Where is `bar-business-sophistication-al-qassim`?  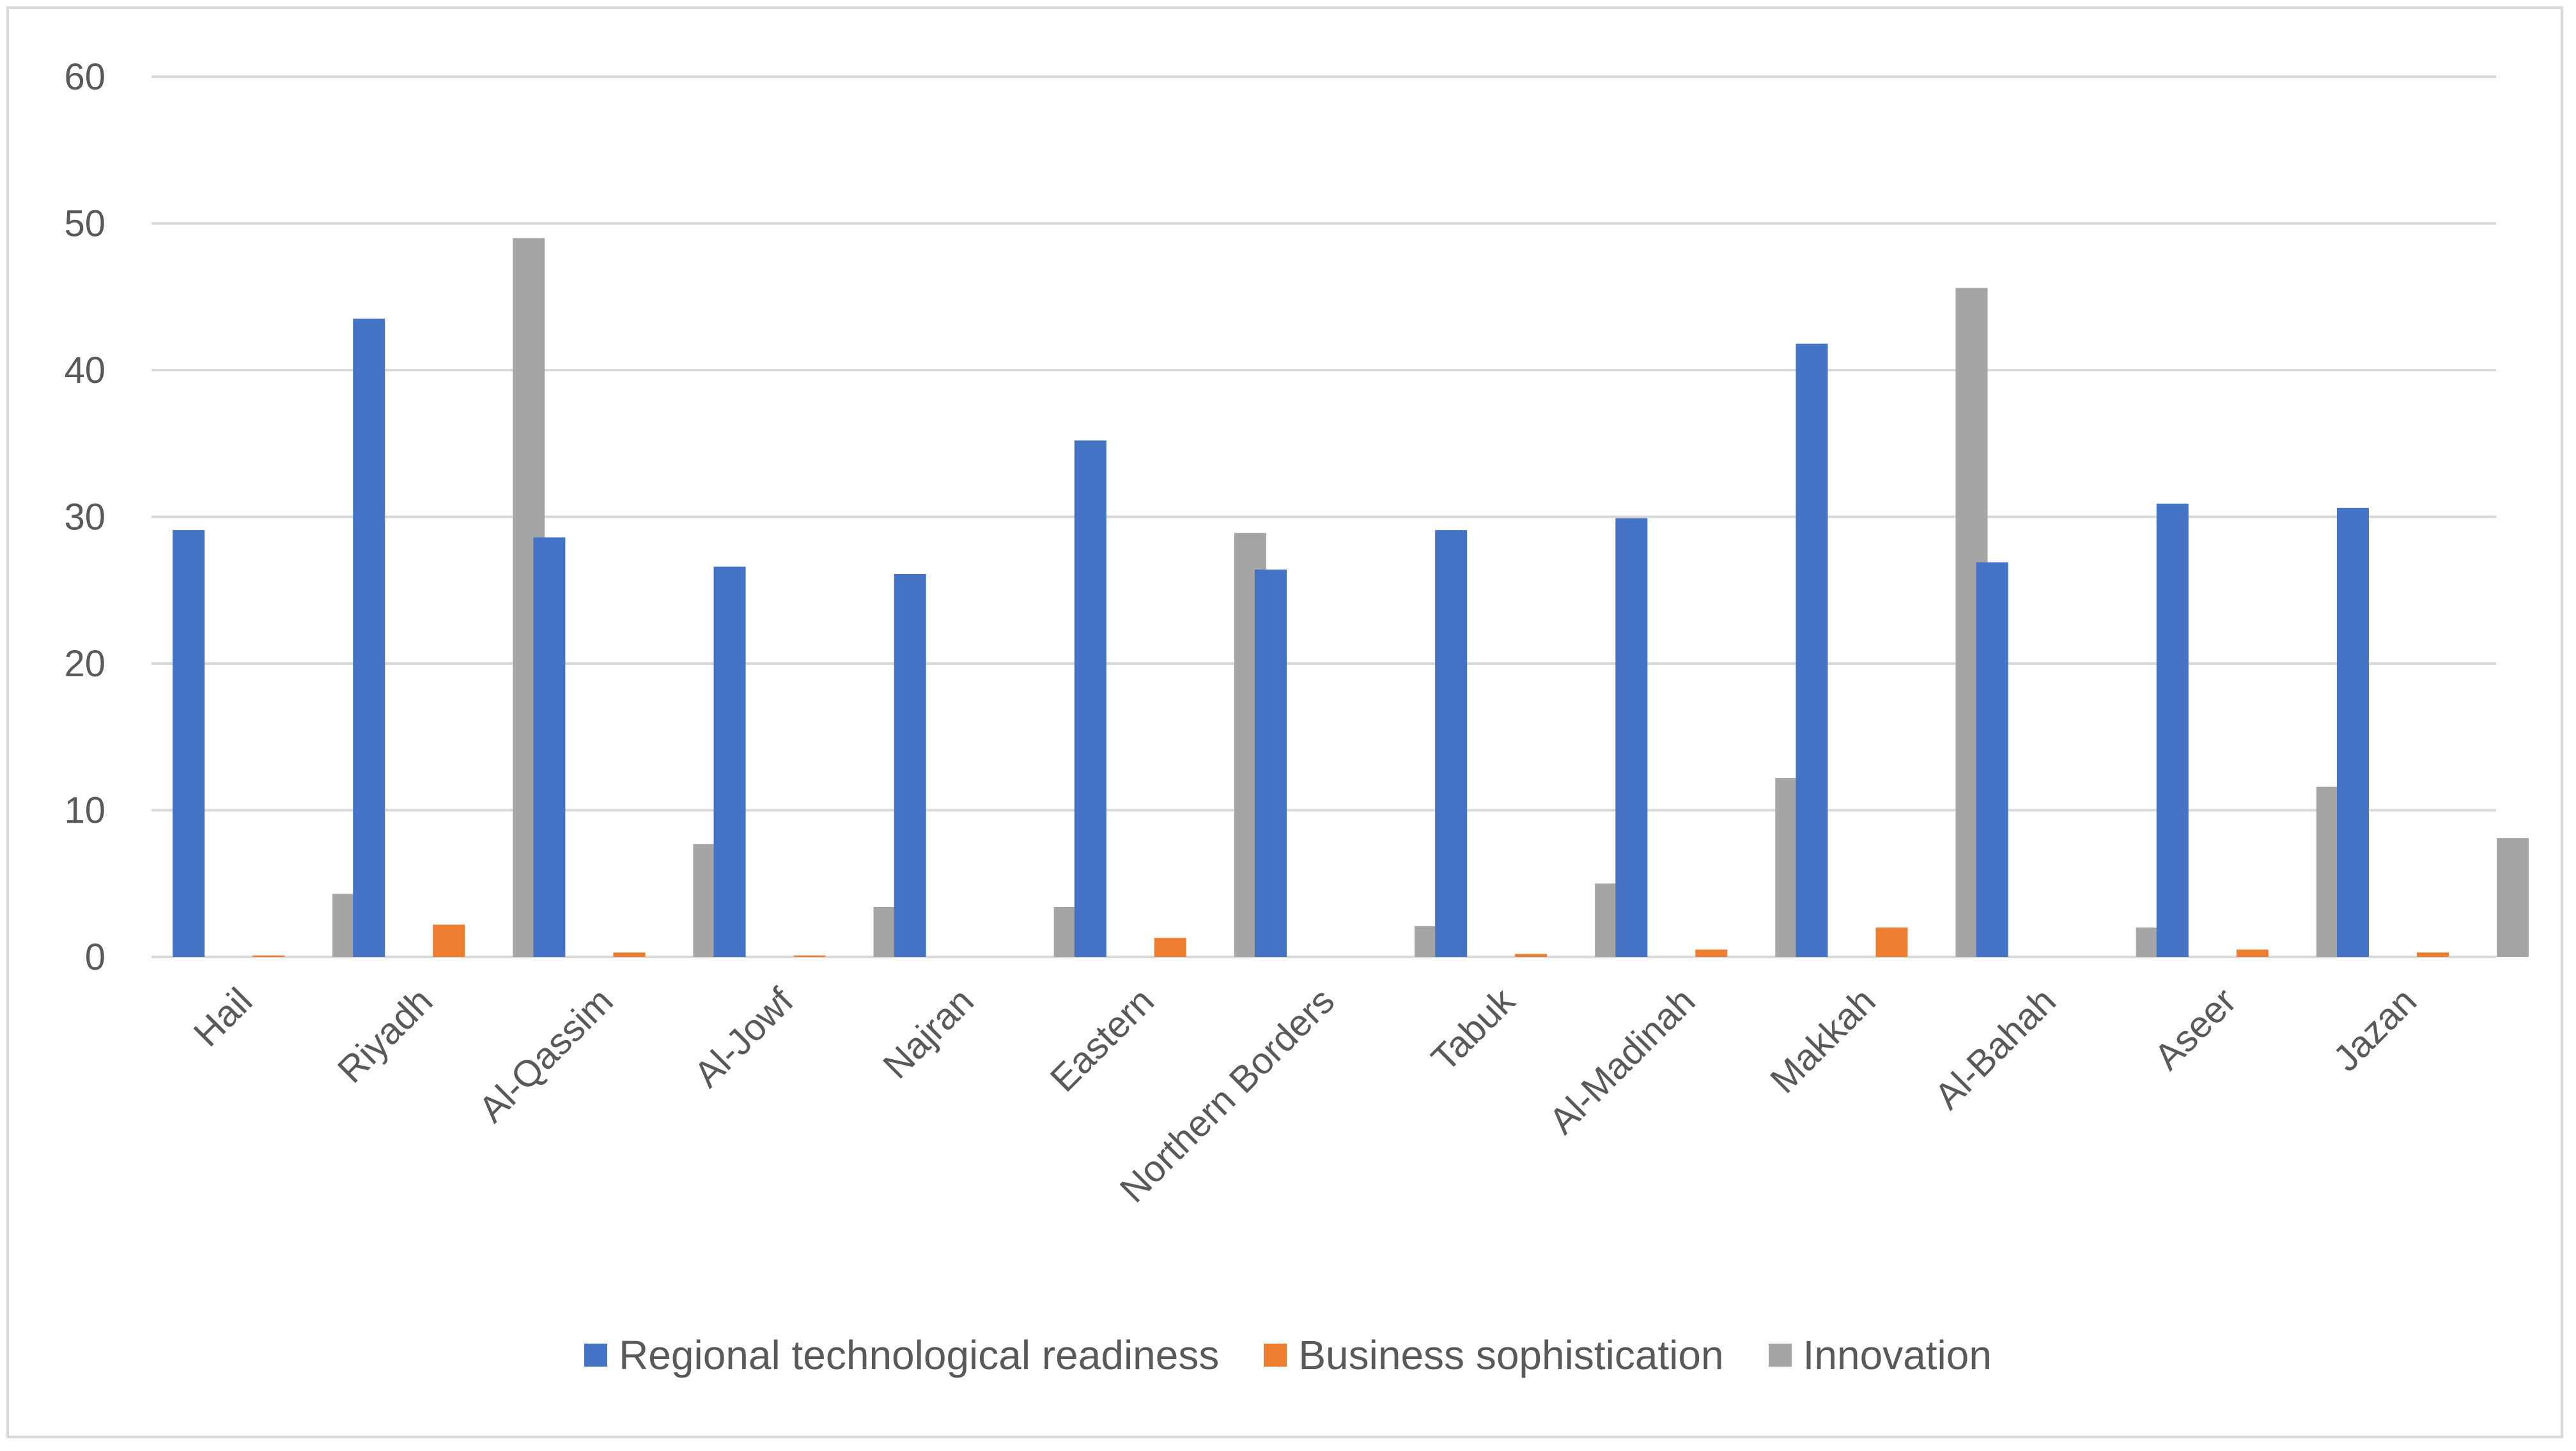 bar-business-sophistication-al-qassim is located at coordinates (629, 954).